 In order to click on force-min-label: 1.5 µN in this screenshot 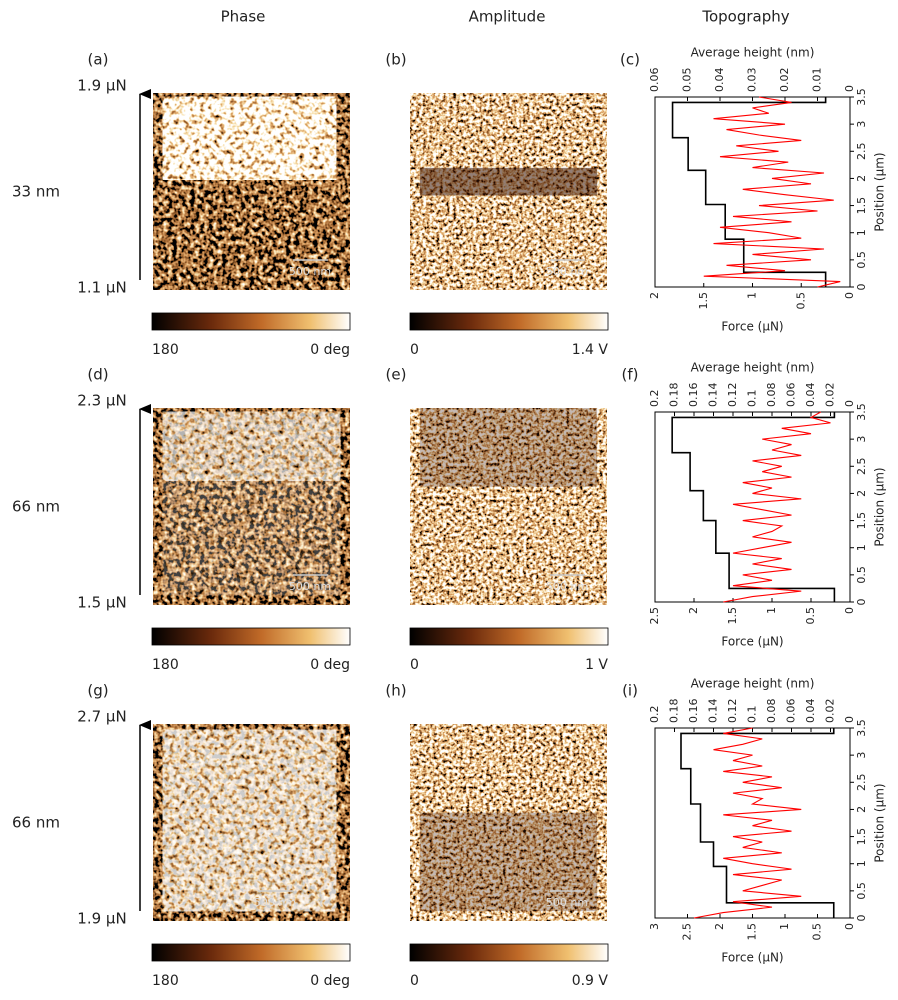, I will do `click(101, 603)`.